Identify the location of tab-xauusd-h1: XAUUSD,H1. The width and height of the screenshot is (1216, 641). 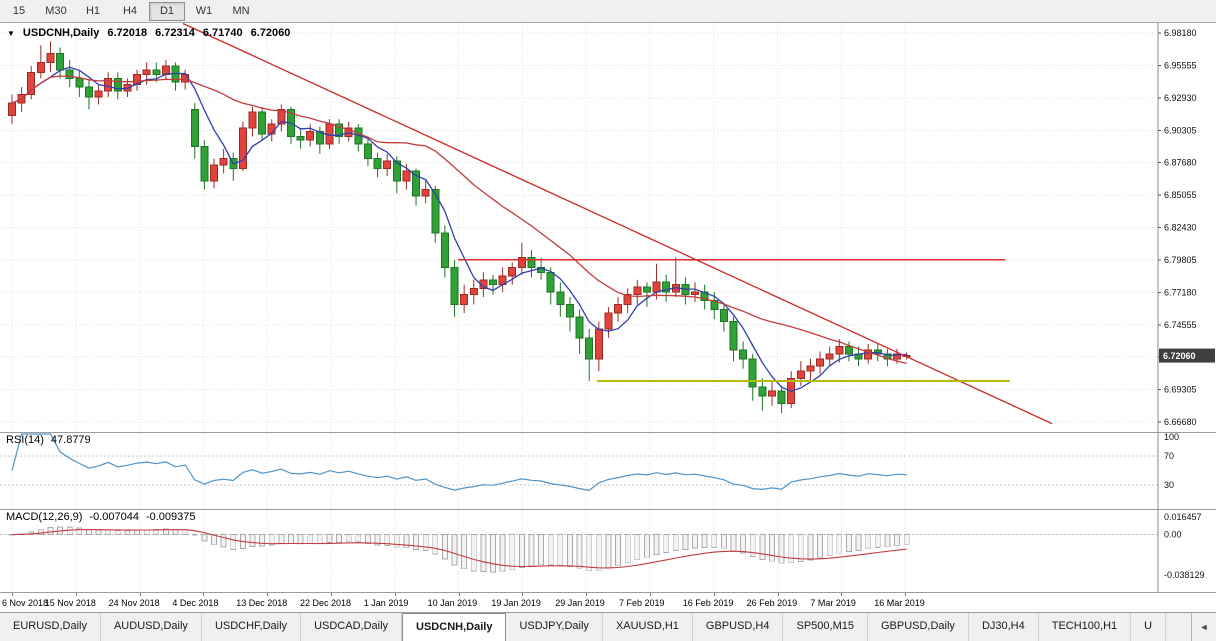
(647, 627).